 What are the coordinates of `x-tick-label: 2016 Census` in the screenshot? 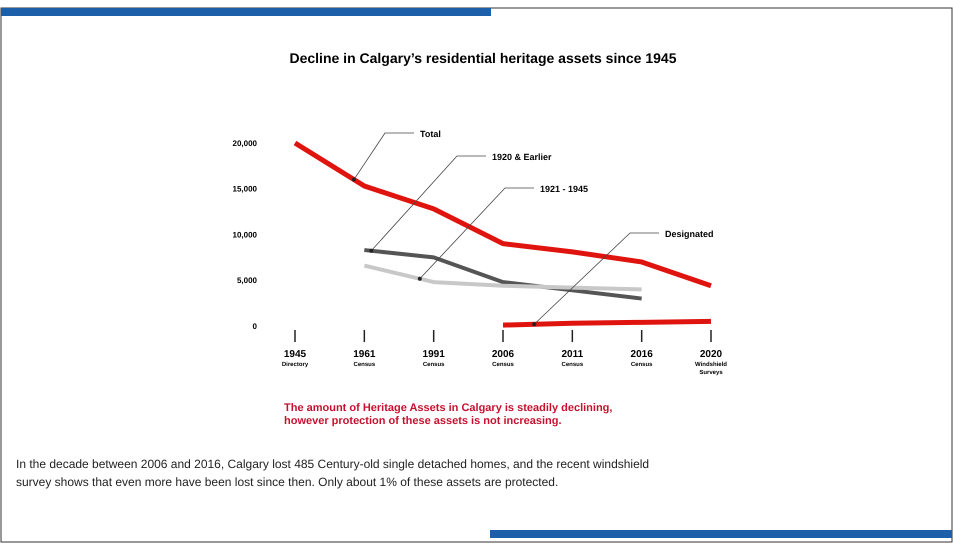 It's located at (642, 358).